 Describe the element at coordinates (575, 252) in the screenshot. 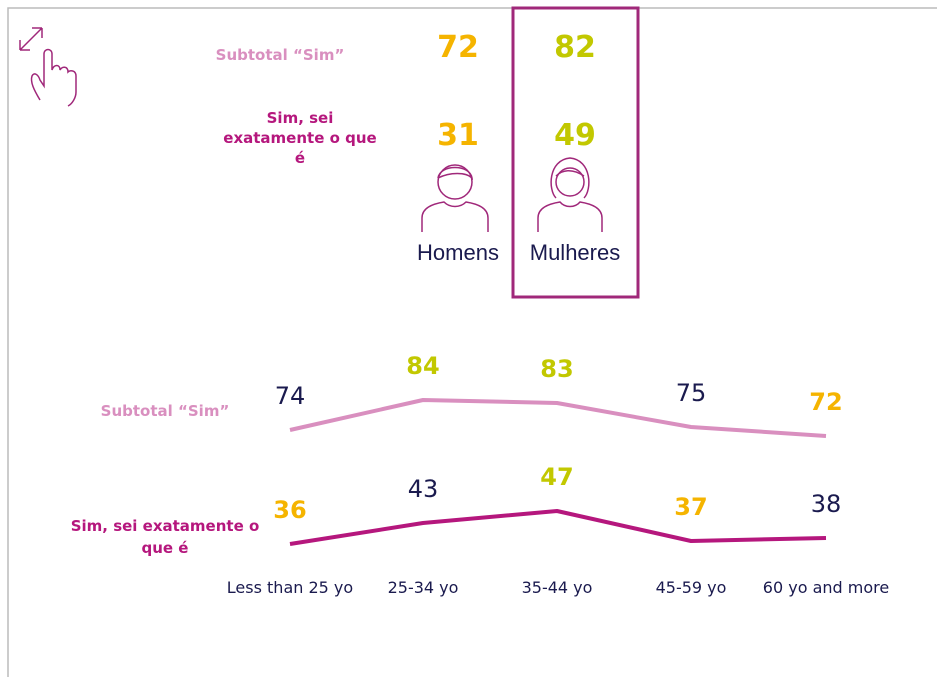

I see `group-name: Mulheres` at that location.